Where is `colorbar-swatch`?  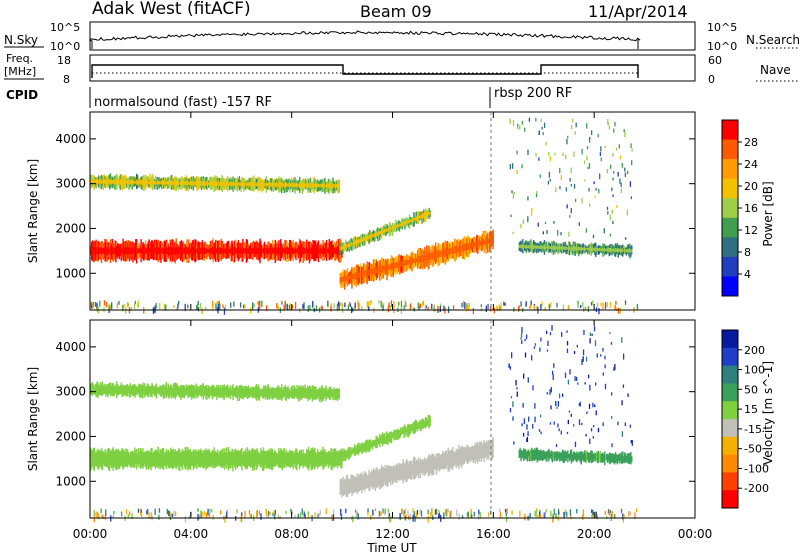
colorbar-swatch is located at coordinates (730, 130).